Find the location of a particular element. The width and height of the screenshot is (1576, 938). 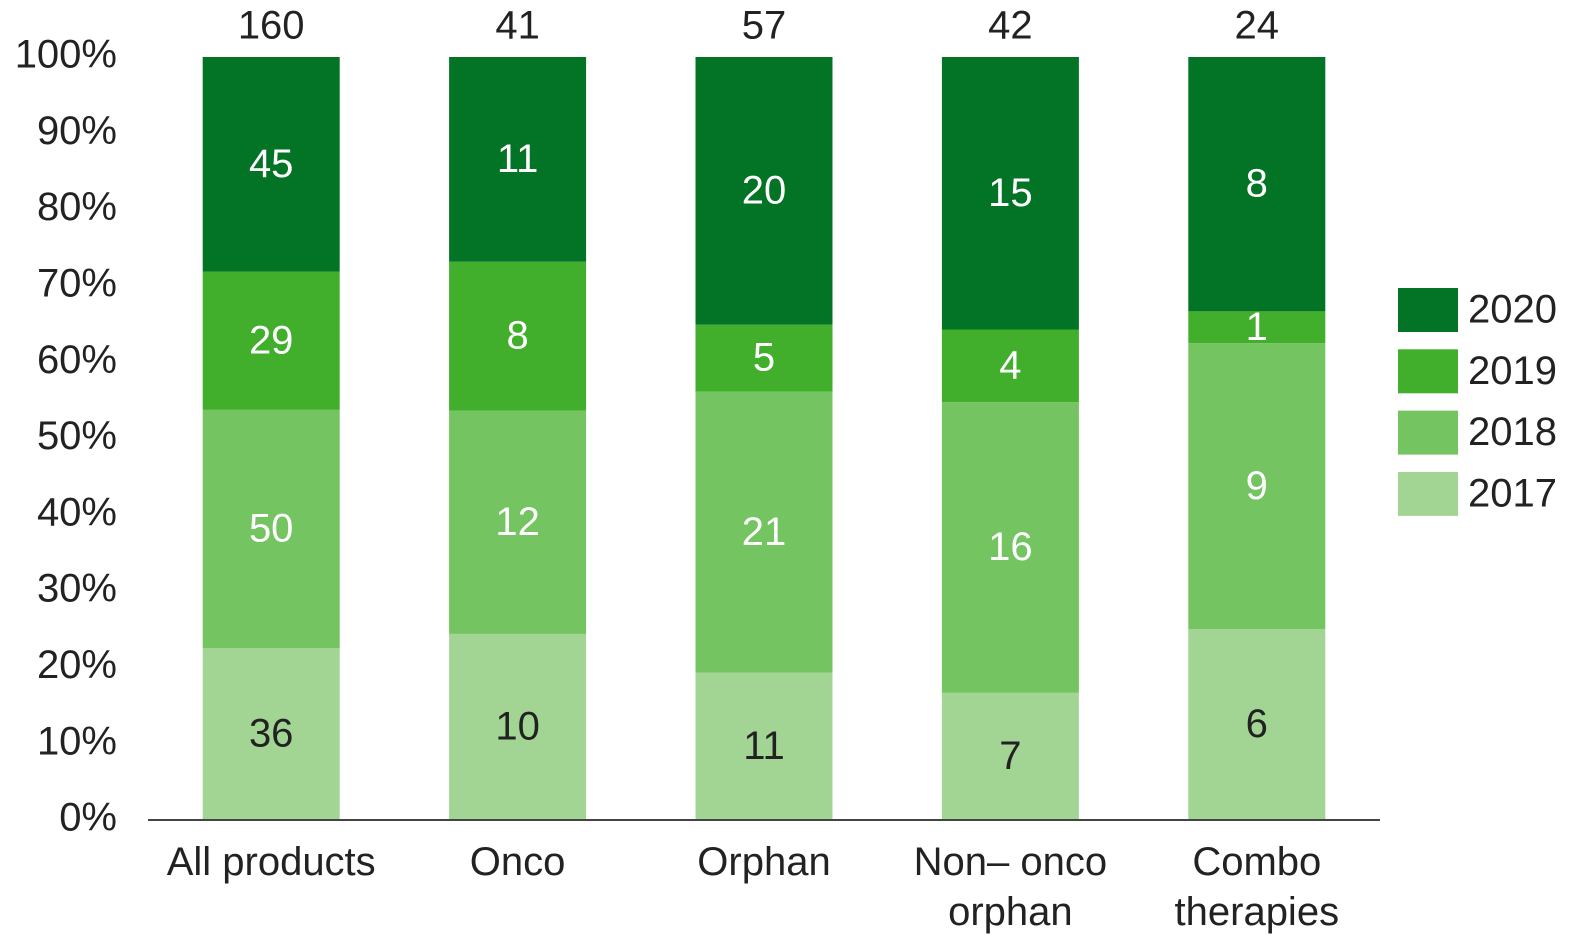

data-label: 20 is located at coordinates (764, 190).